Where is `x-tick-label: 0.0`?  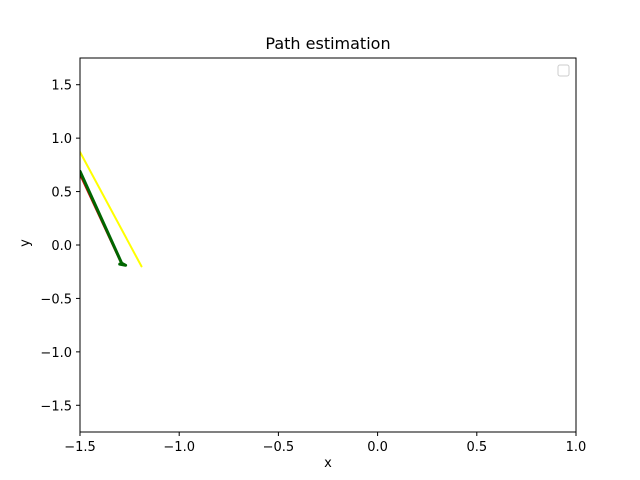
x-tick-label: 0.0 is located at coordinates (377, 447).